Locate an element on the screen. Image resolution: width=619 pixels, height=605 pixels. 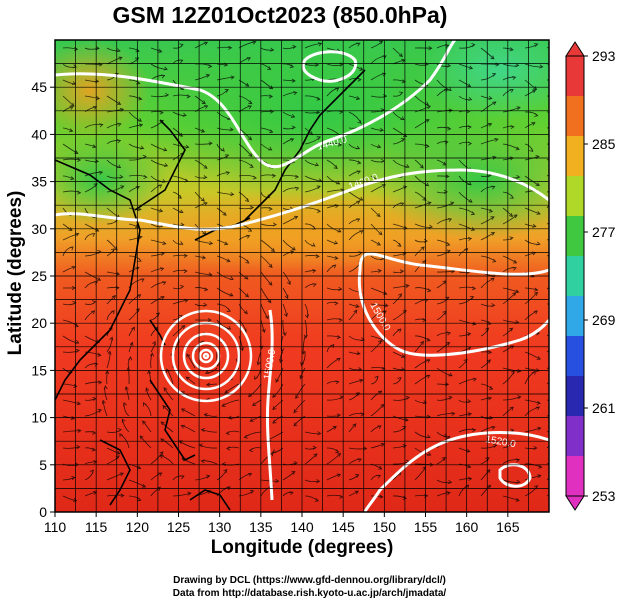
colorbar-top-arrow is located at coordinates (575, 49).